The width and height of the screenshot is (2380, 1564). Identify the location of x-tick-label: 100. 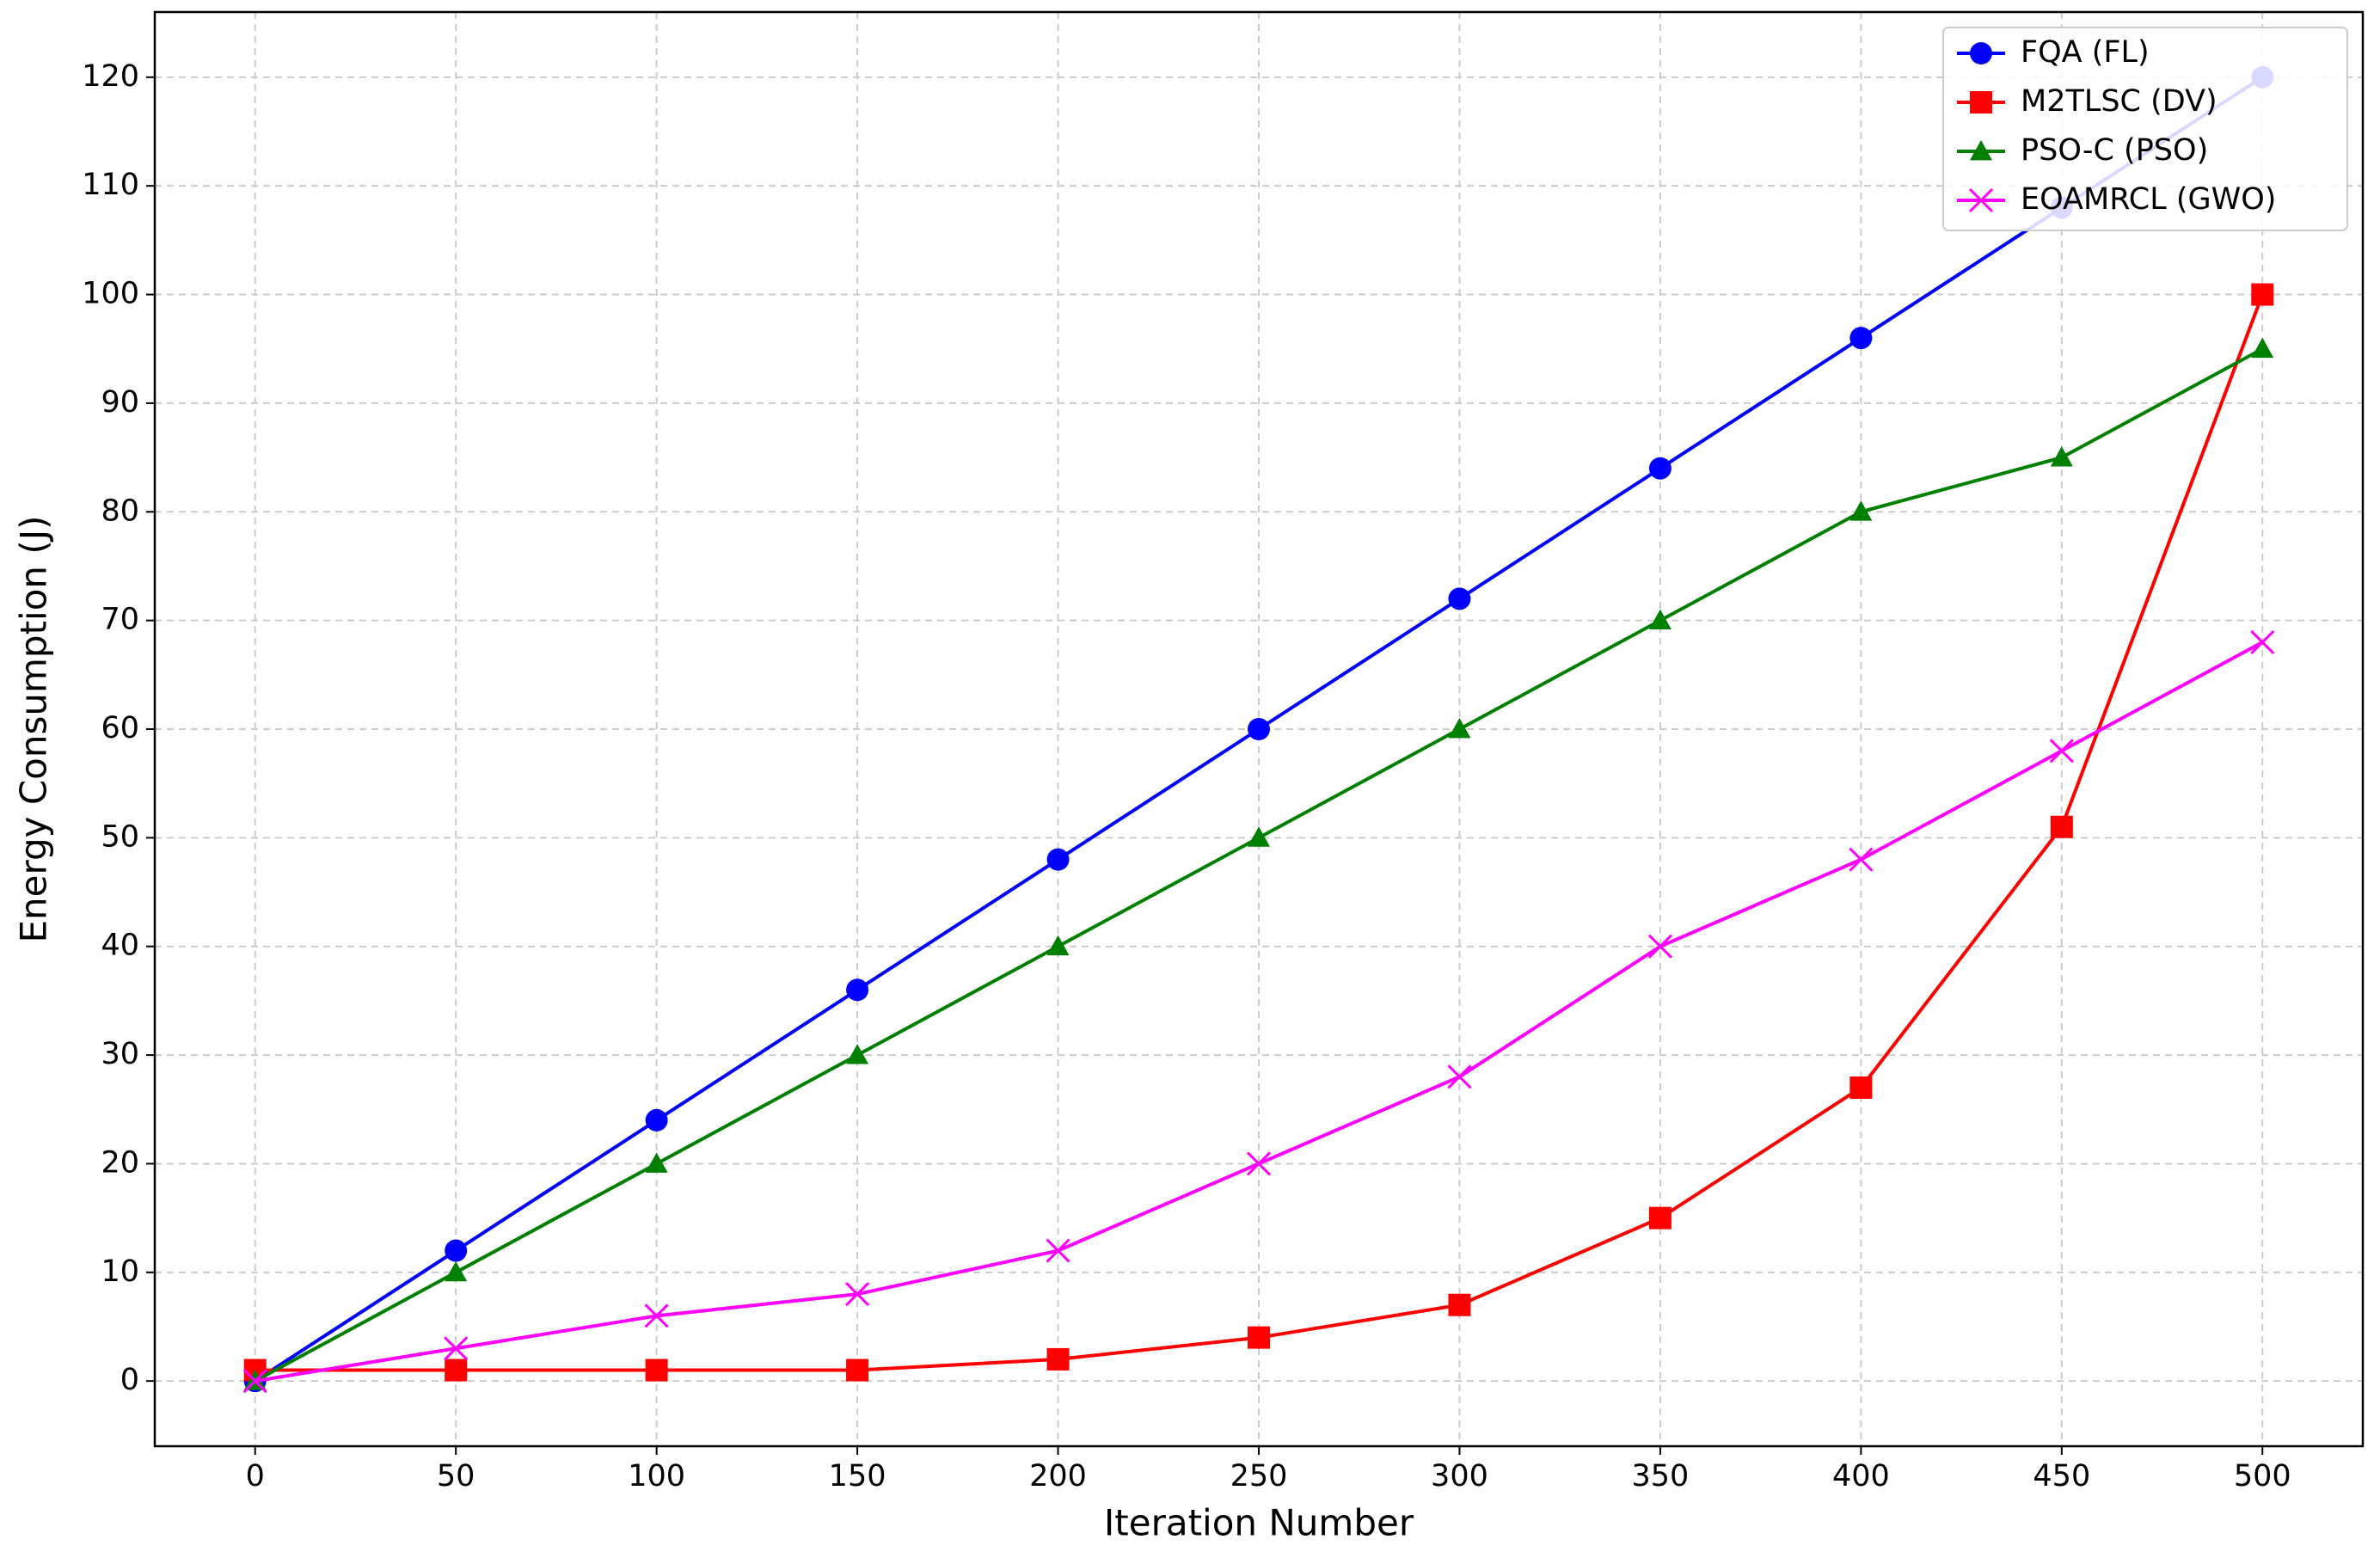
(656, 1476).